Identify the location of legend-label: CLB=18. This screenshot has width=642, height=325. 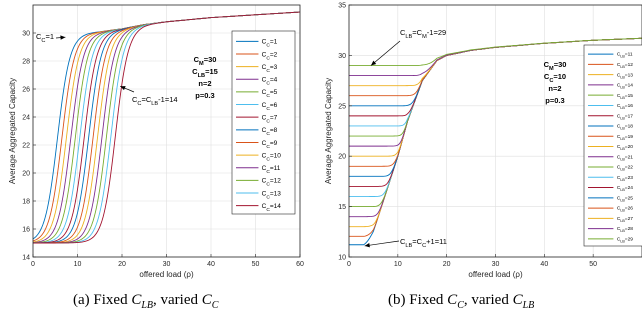
(625, 127).